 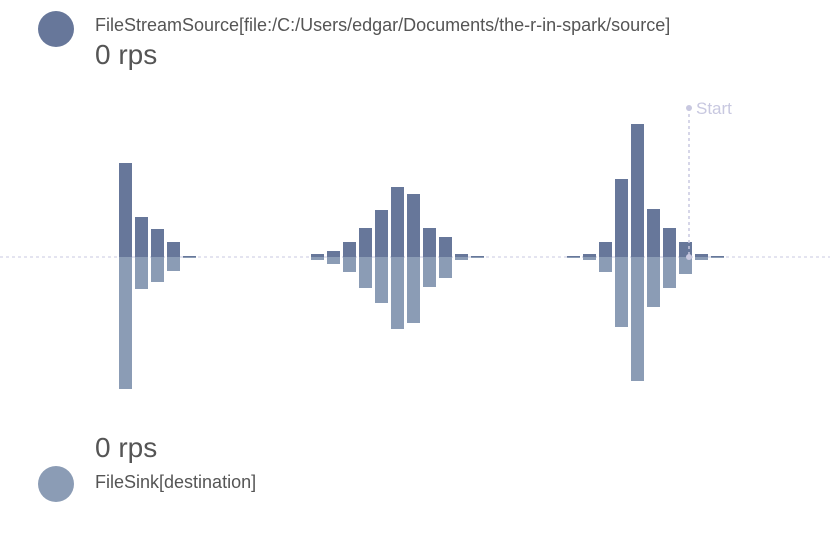 I want to click on sink-name: FileSink[destination], so click(x=176, y=482).